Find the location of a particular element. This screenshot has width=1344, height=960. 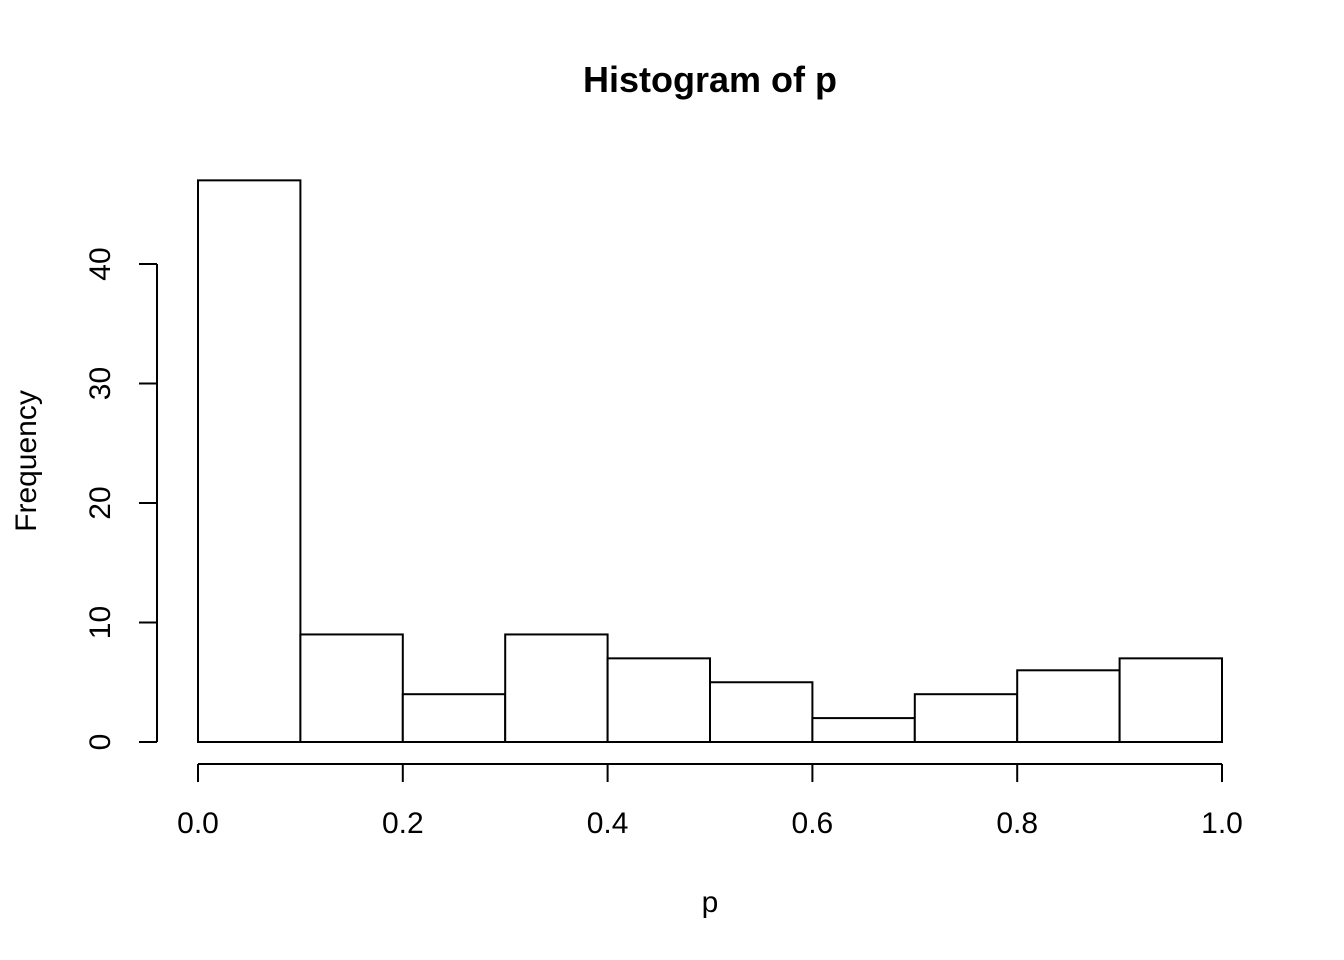

x-axis-label: p is located at coordinates (710, 902).